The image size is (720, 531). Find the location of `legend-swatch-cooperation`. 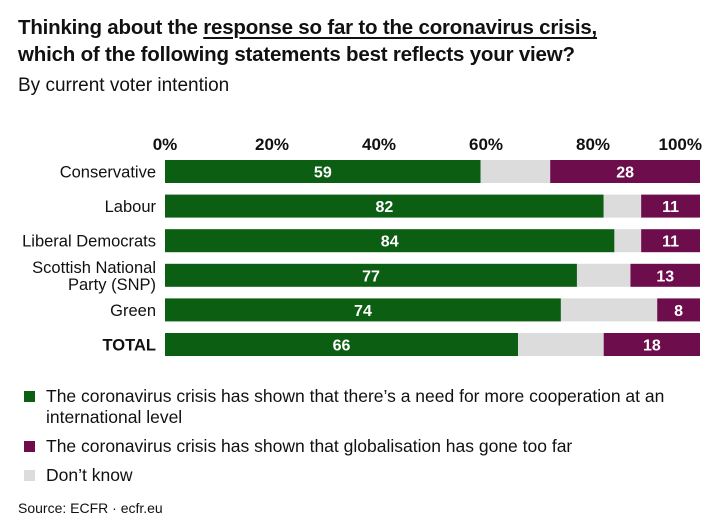

legend-swatch-cooperation is located at coordinates (29, 396).